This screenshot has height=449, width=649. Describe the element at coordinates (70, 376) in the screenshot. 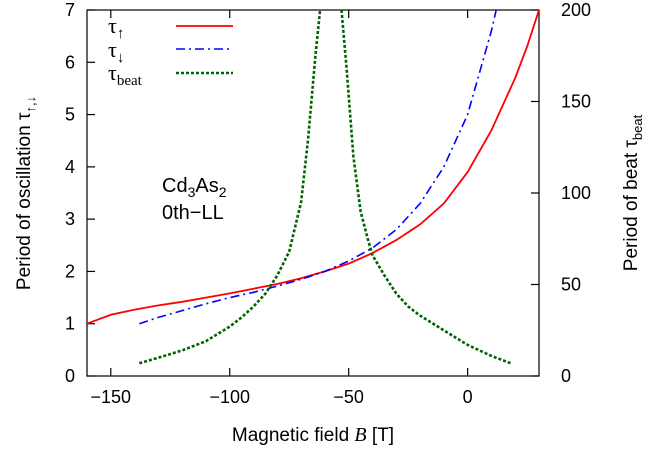

I see `y-tick-label-left: 0` at that location.